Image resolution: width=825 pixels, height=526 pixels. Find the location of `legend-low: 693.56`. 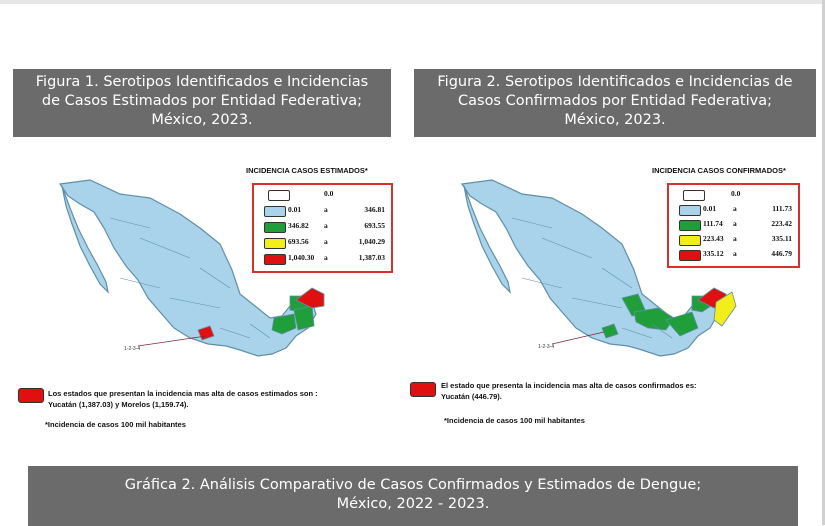

legend-low: 693.56 is located at coordinates (298, 241).